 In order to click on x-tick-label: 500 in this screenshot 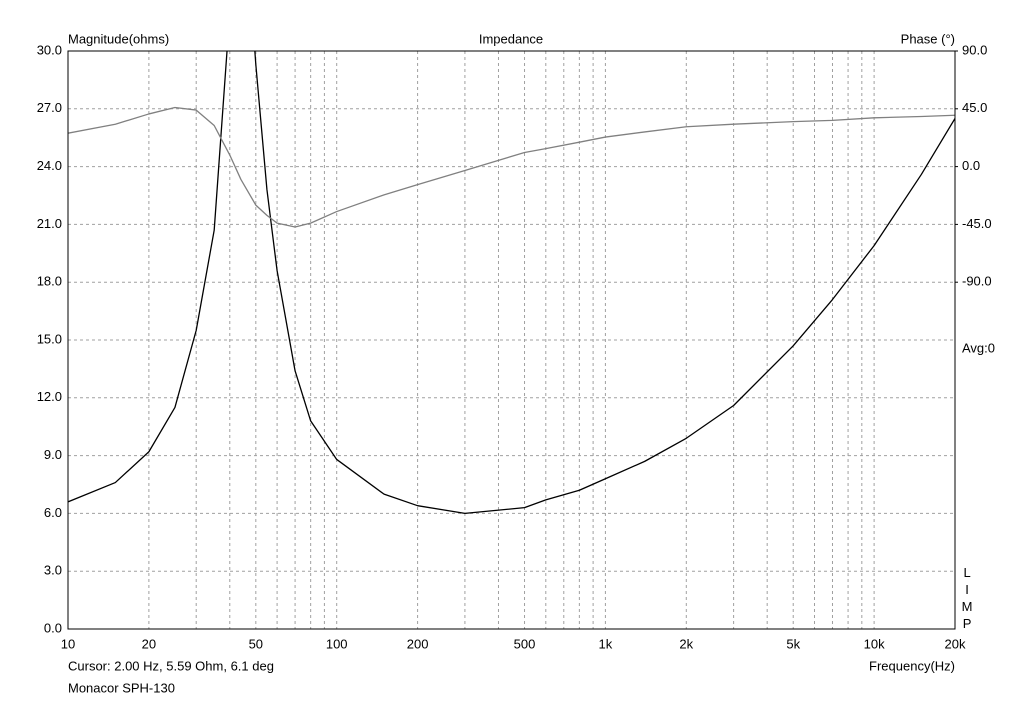, I will do `click(525, 643)`.